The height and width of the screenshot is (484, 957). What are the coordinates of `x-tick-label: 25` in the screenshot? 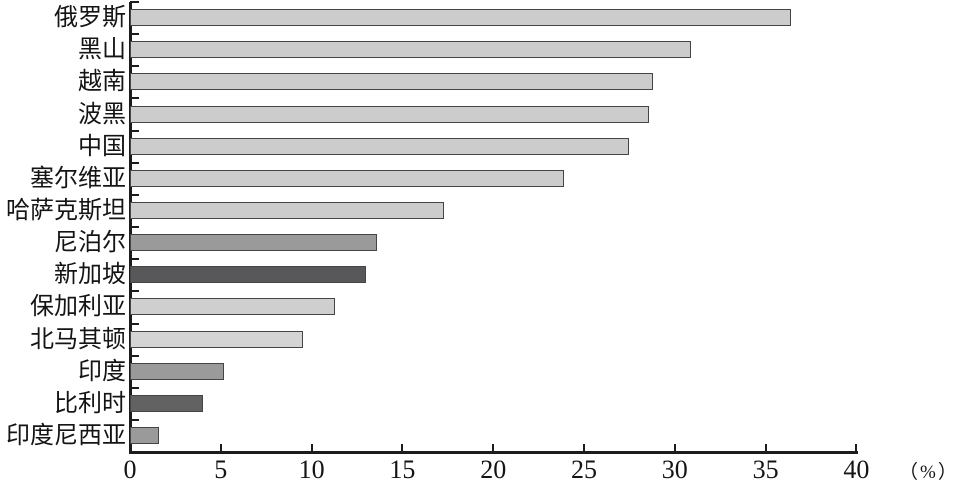 It's located at (584, 469).